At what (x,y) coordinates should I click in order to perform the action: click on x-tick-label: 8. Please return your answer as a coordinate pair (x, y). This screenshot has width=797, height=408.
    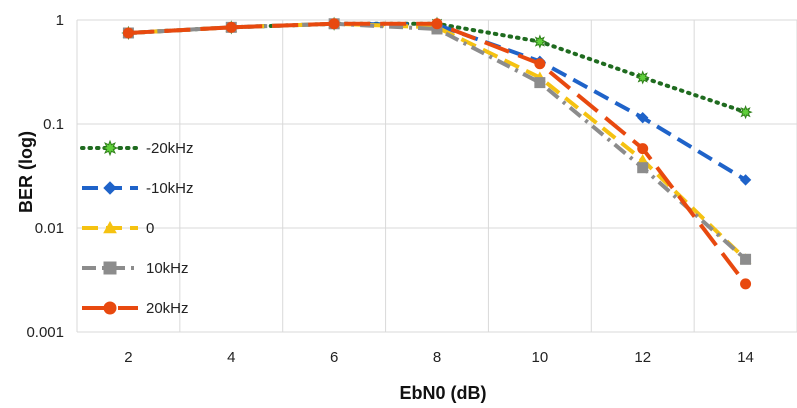
    Looking at the image, I should click on (437, 357).